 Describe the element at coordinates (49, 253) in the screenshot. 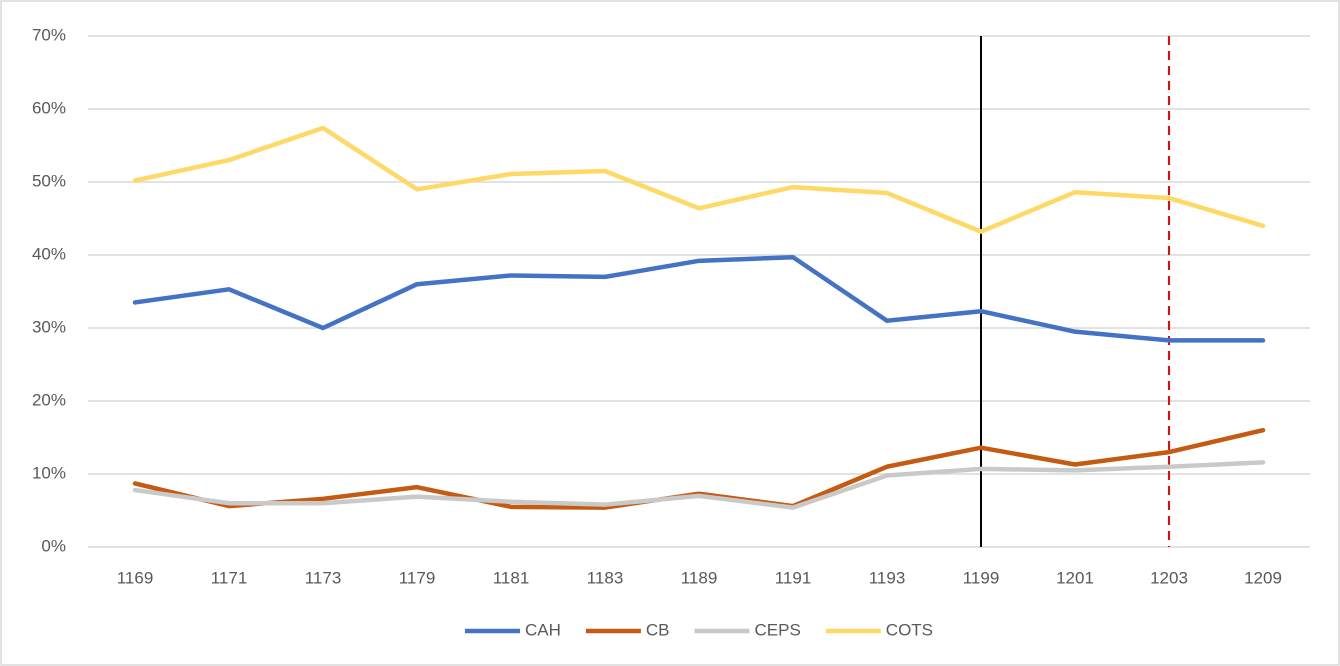

I see `y-tick-label: 40%` at that location.